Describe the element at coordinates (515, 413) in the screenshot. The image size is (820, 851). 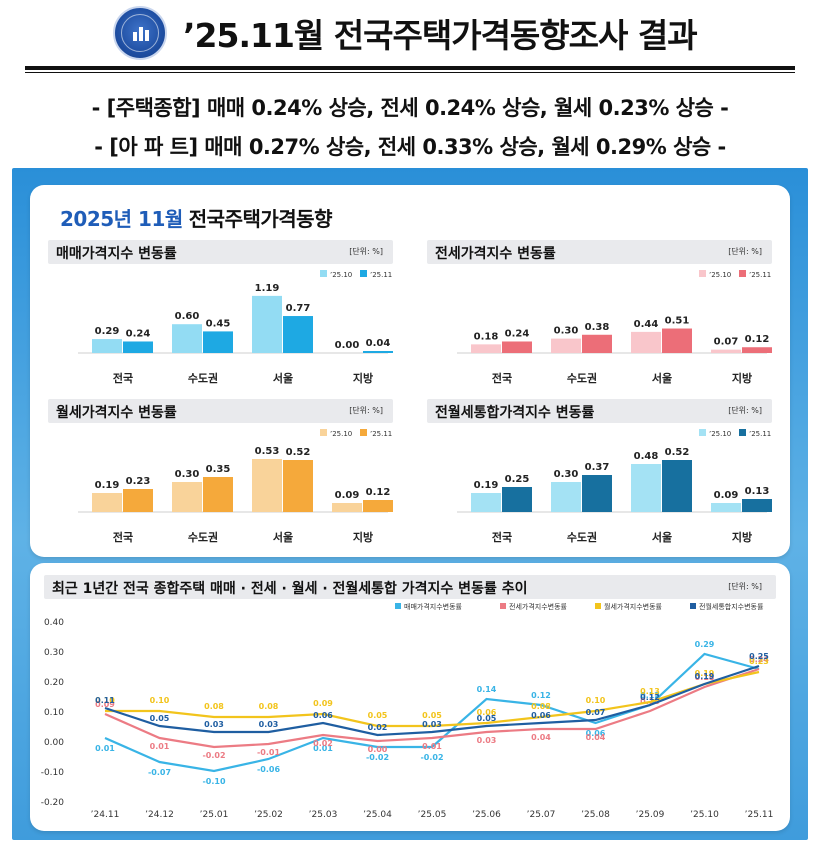
I see `chart-title: 전월세통합가격지수 변동률` at that location.